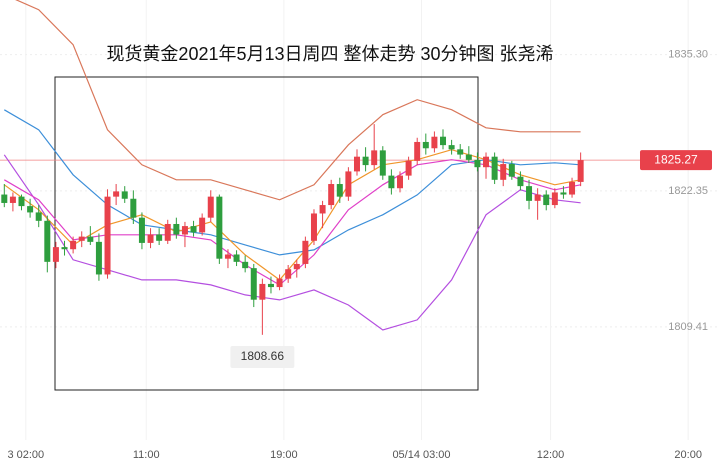 Image resolution: width=720 pixels, height=469 pixels. I want to click on last-price-box, so click(676, 160).